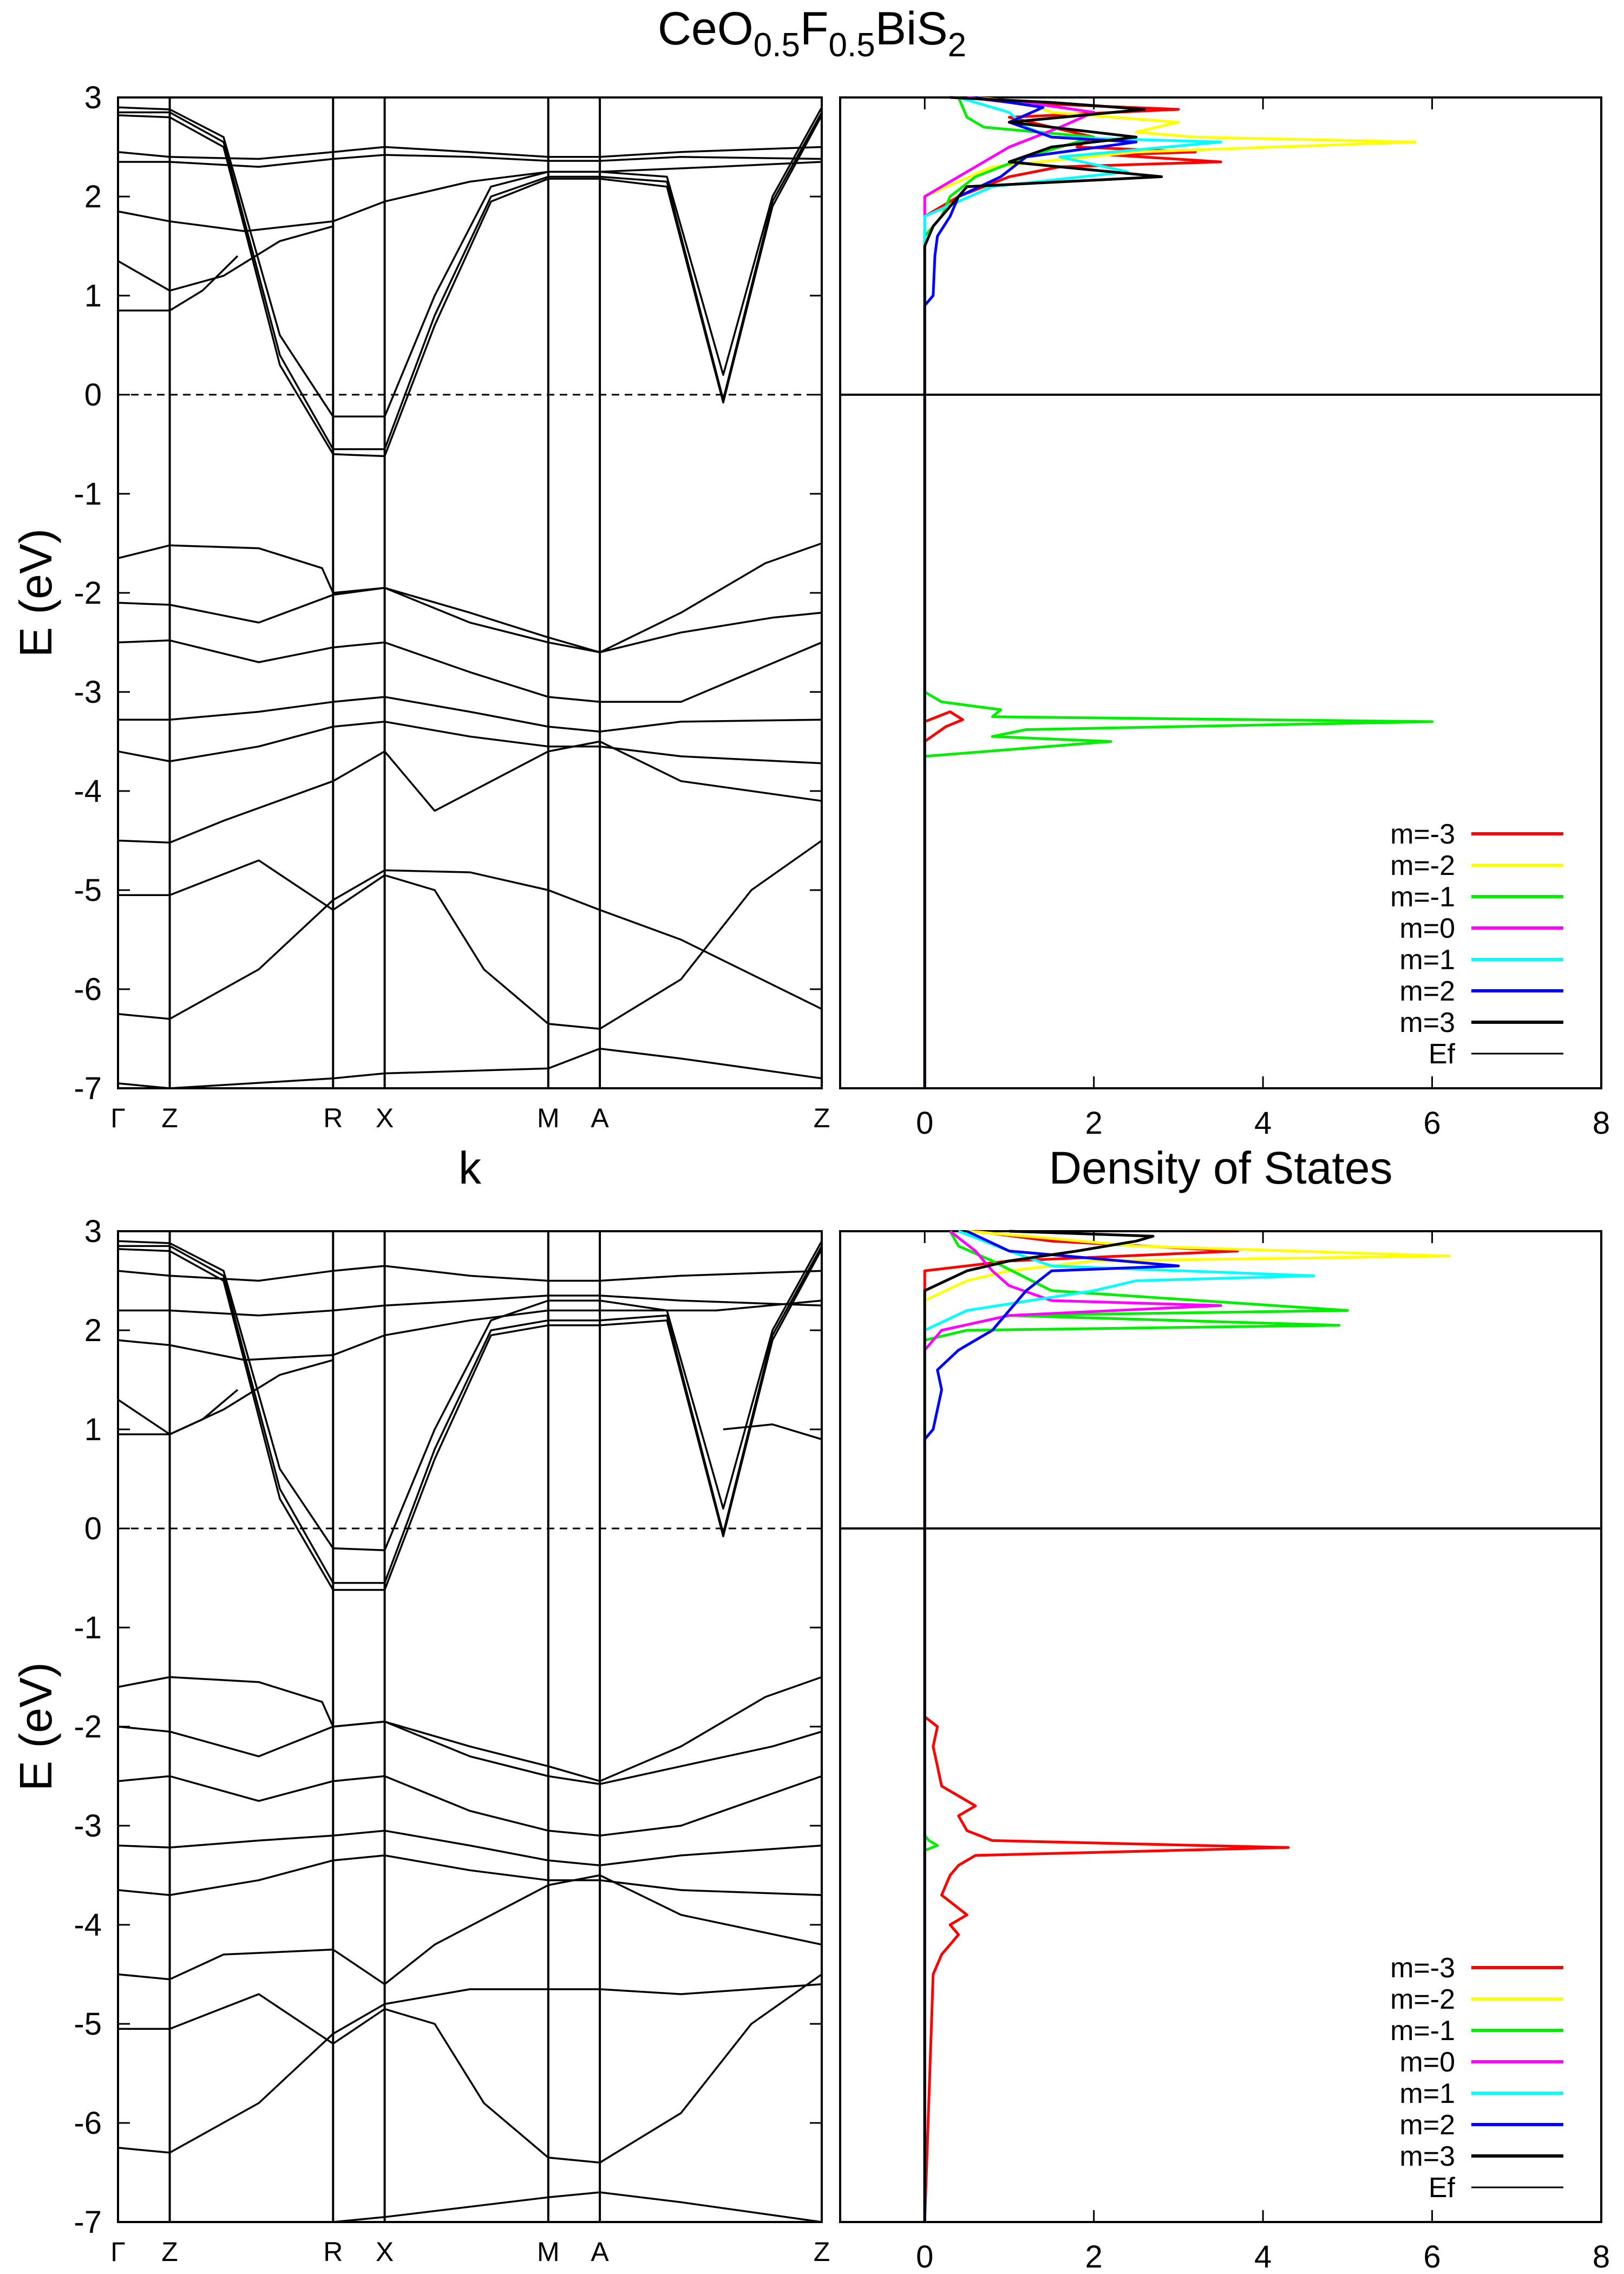 The width and height of the screenshot is (1624, 2274). What do you see at coordinates (1601, 2257) in the screenshot?
I see `x-tick-label: 8` at bounding box center [1601, 2257].